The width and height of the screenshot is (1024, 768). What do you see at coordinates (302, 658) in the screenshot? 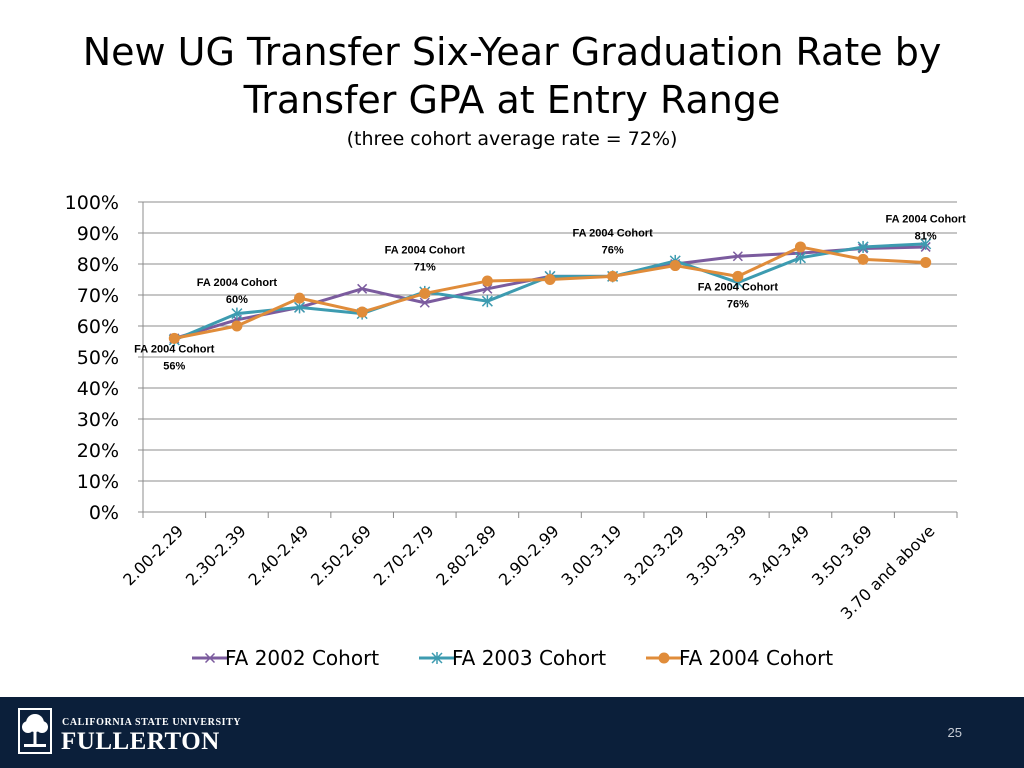
I see `legend-label: FA 2002 Cohort` at bounding box center [302, 658].